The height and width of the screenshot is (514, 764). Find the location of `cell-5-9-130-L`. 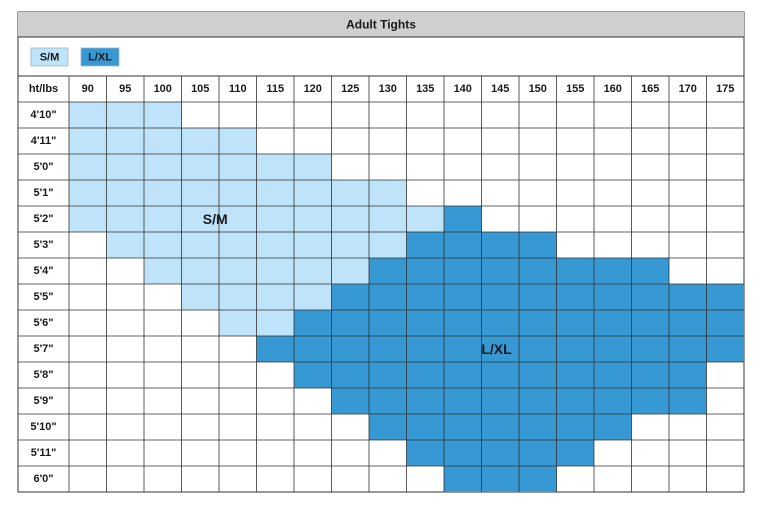

cell-5-9-130-L is located at coordinates (388, 401).